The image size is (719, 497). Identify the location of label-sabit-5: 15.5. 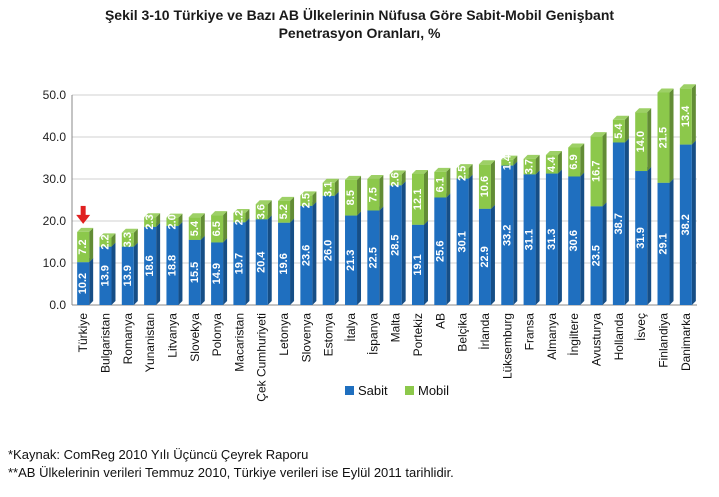
(195, 272).